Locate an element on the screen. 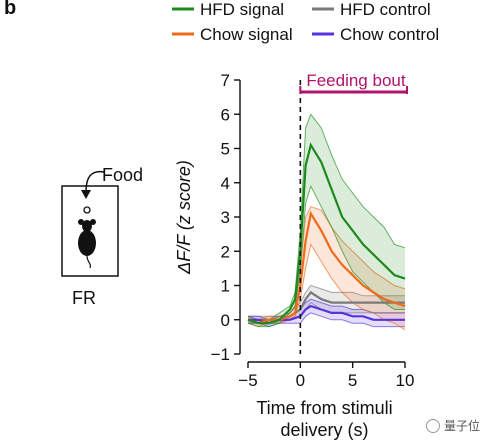 This screenshot has height=442, width=488. band-chow-signal is located at coordinates (326, 268).